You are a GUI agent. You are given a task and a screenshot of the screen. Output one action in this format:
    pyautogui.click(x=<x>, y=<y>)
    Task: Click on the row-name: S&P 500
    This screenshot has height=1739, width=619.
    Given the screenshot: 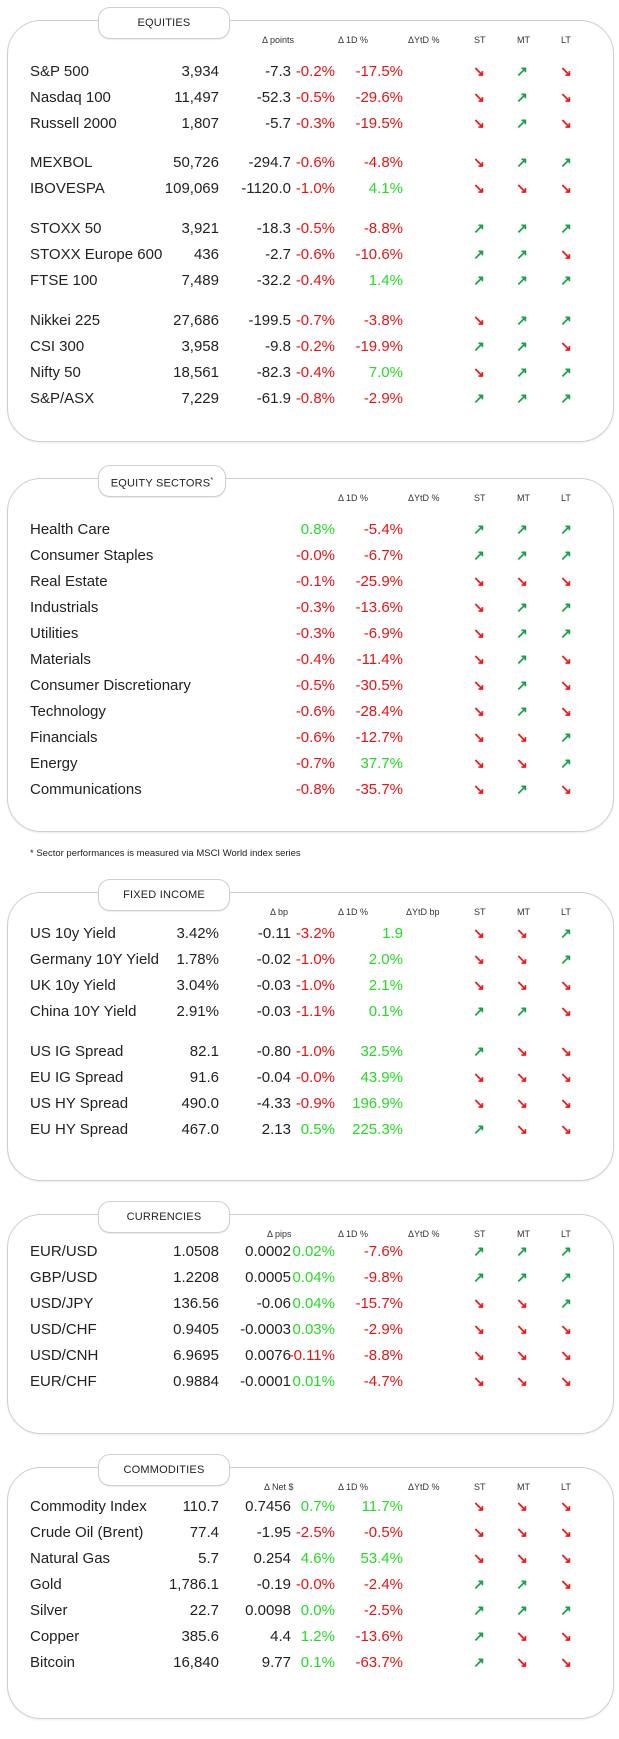 What is the action you would take?
    pyautogui.click(x=59, y=71)
    